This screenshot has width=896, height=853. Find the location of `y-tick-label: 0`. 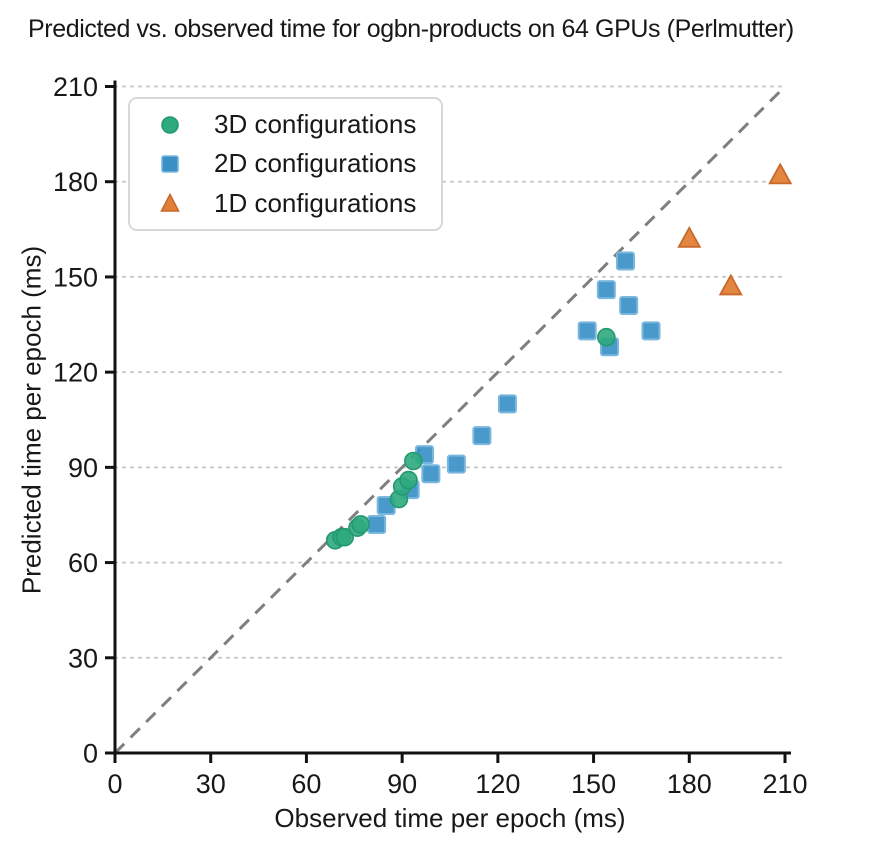

y-tick-label: 0 is located at coordinates (90, 754).